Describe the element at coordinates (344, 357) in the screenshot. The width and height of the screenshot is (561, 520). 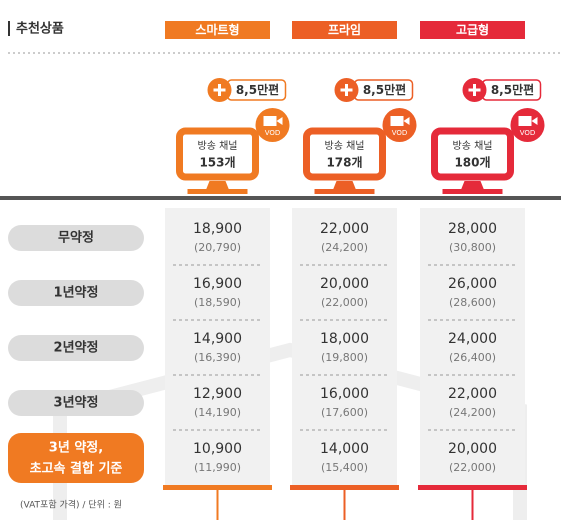
I see `price-vat: (19,800)` at that location.